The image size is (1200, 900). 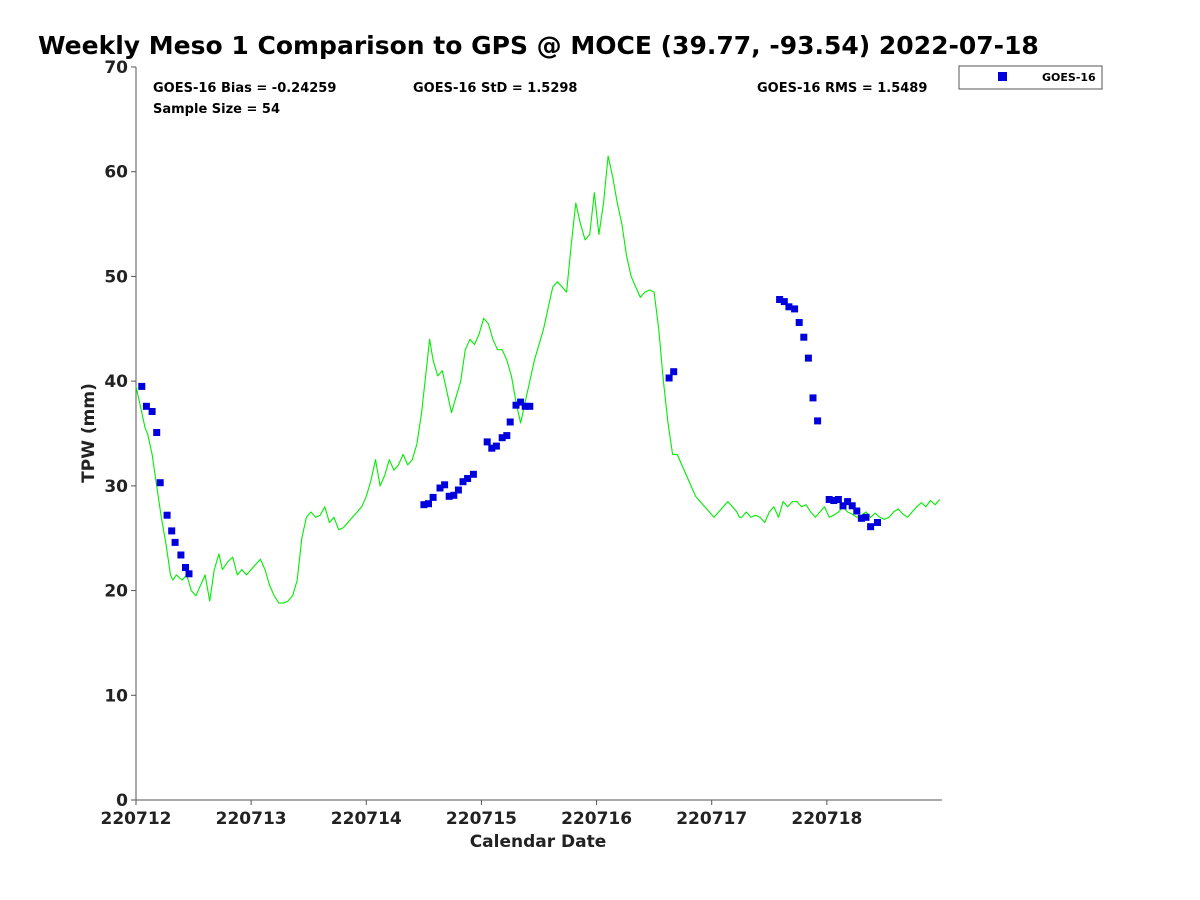 I want to click on sample-size-stat: Sample Size = 54, so click(x=216, y=109).